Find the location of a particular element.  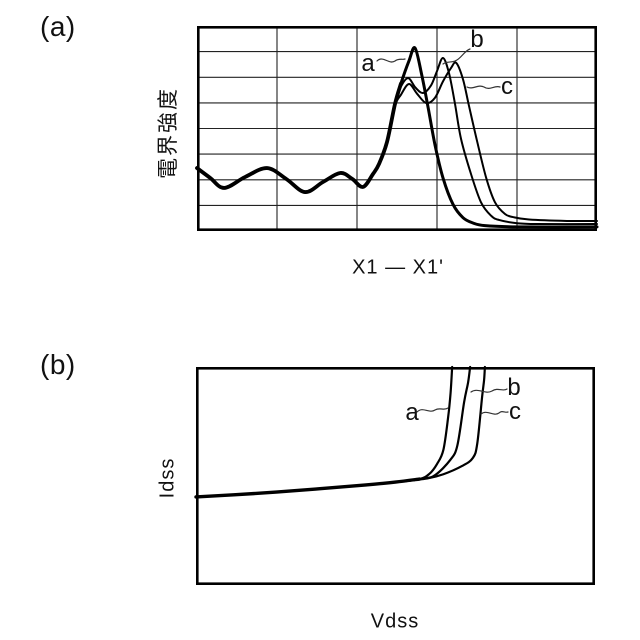

panel-a-curve-label-b: b is located at coordinates (477, 39).